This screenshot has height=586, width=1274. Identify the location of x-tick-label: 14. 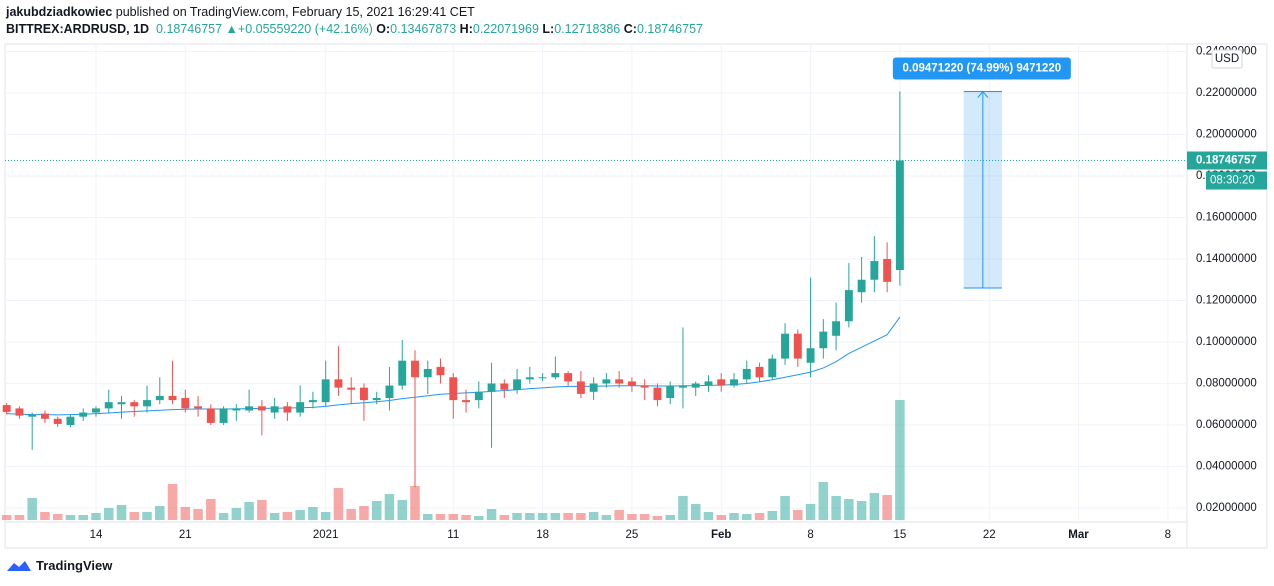
(96, 535).